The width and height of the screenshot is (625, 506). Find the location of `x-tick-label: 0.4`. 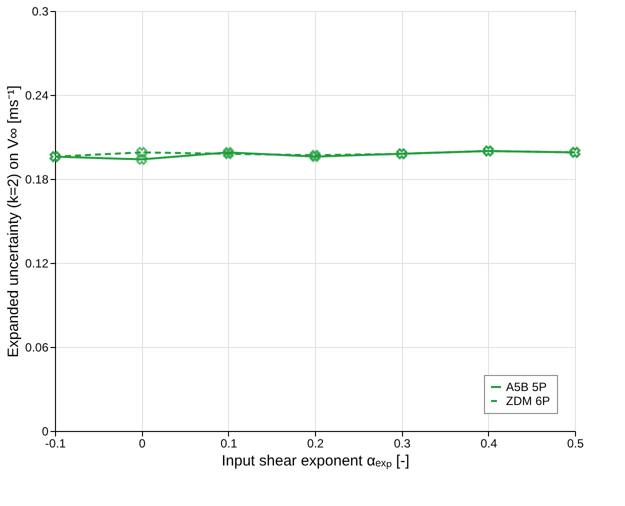

x-tick-label: 0.4 is located at coordinates (489, 443).